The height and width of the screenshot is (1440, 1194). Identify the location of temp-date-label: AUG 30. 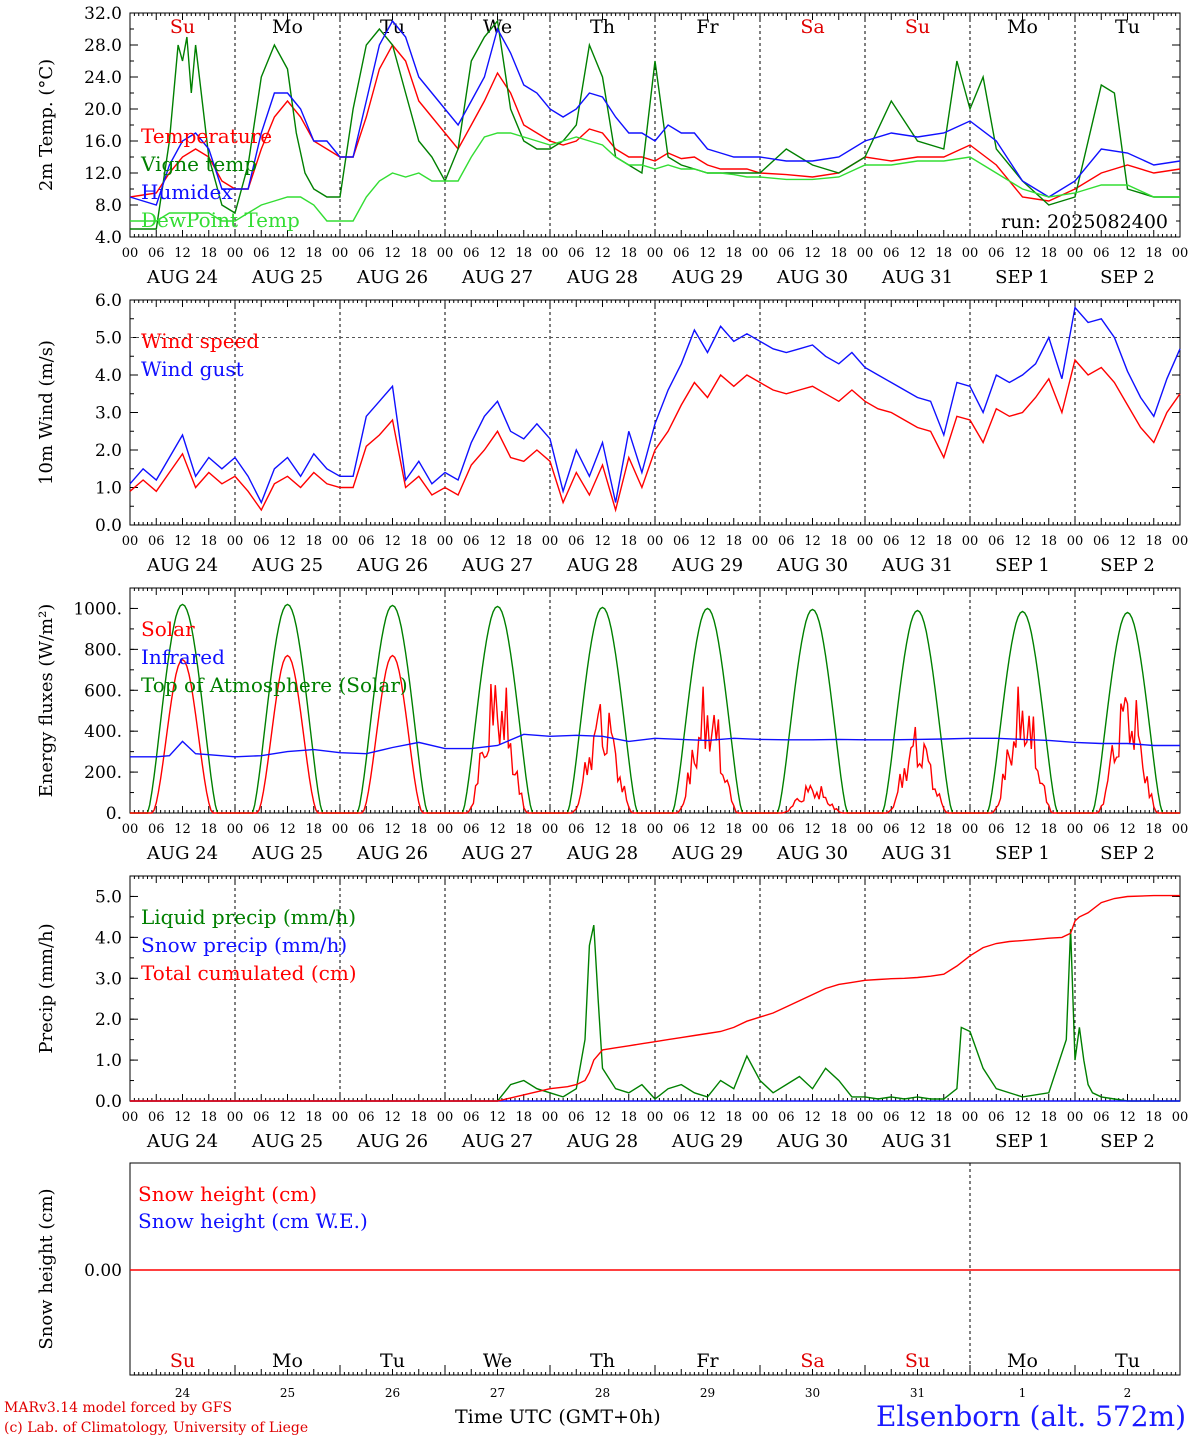
(812, 277).